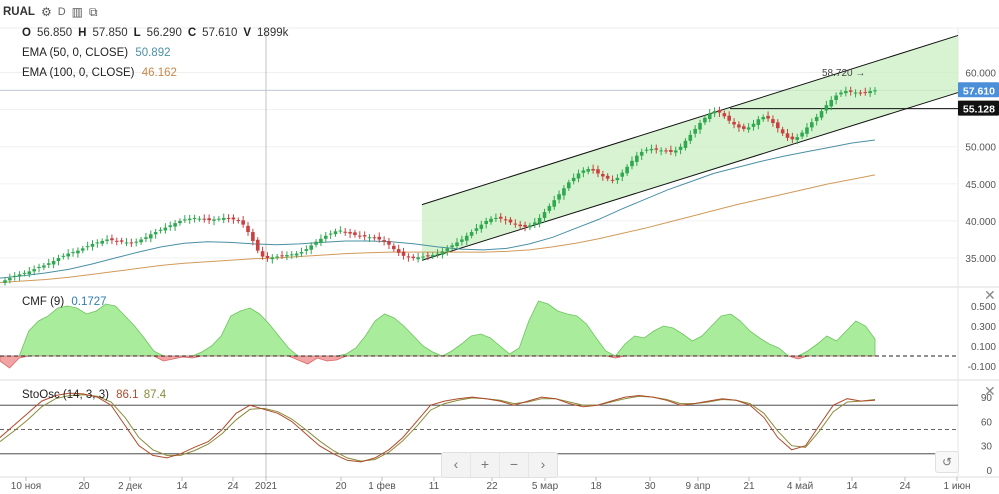 This screenshot has height=494, width=999. I want to click on stoch-d-line, so click(438, 428).